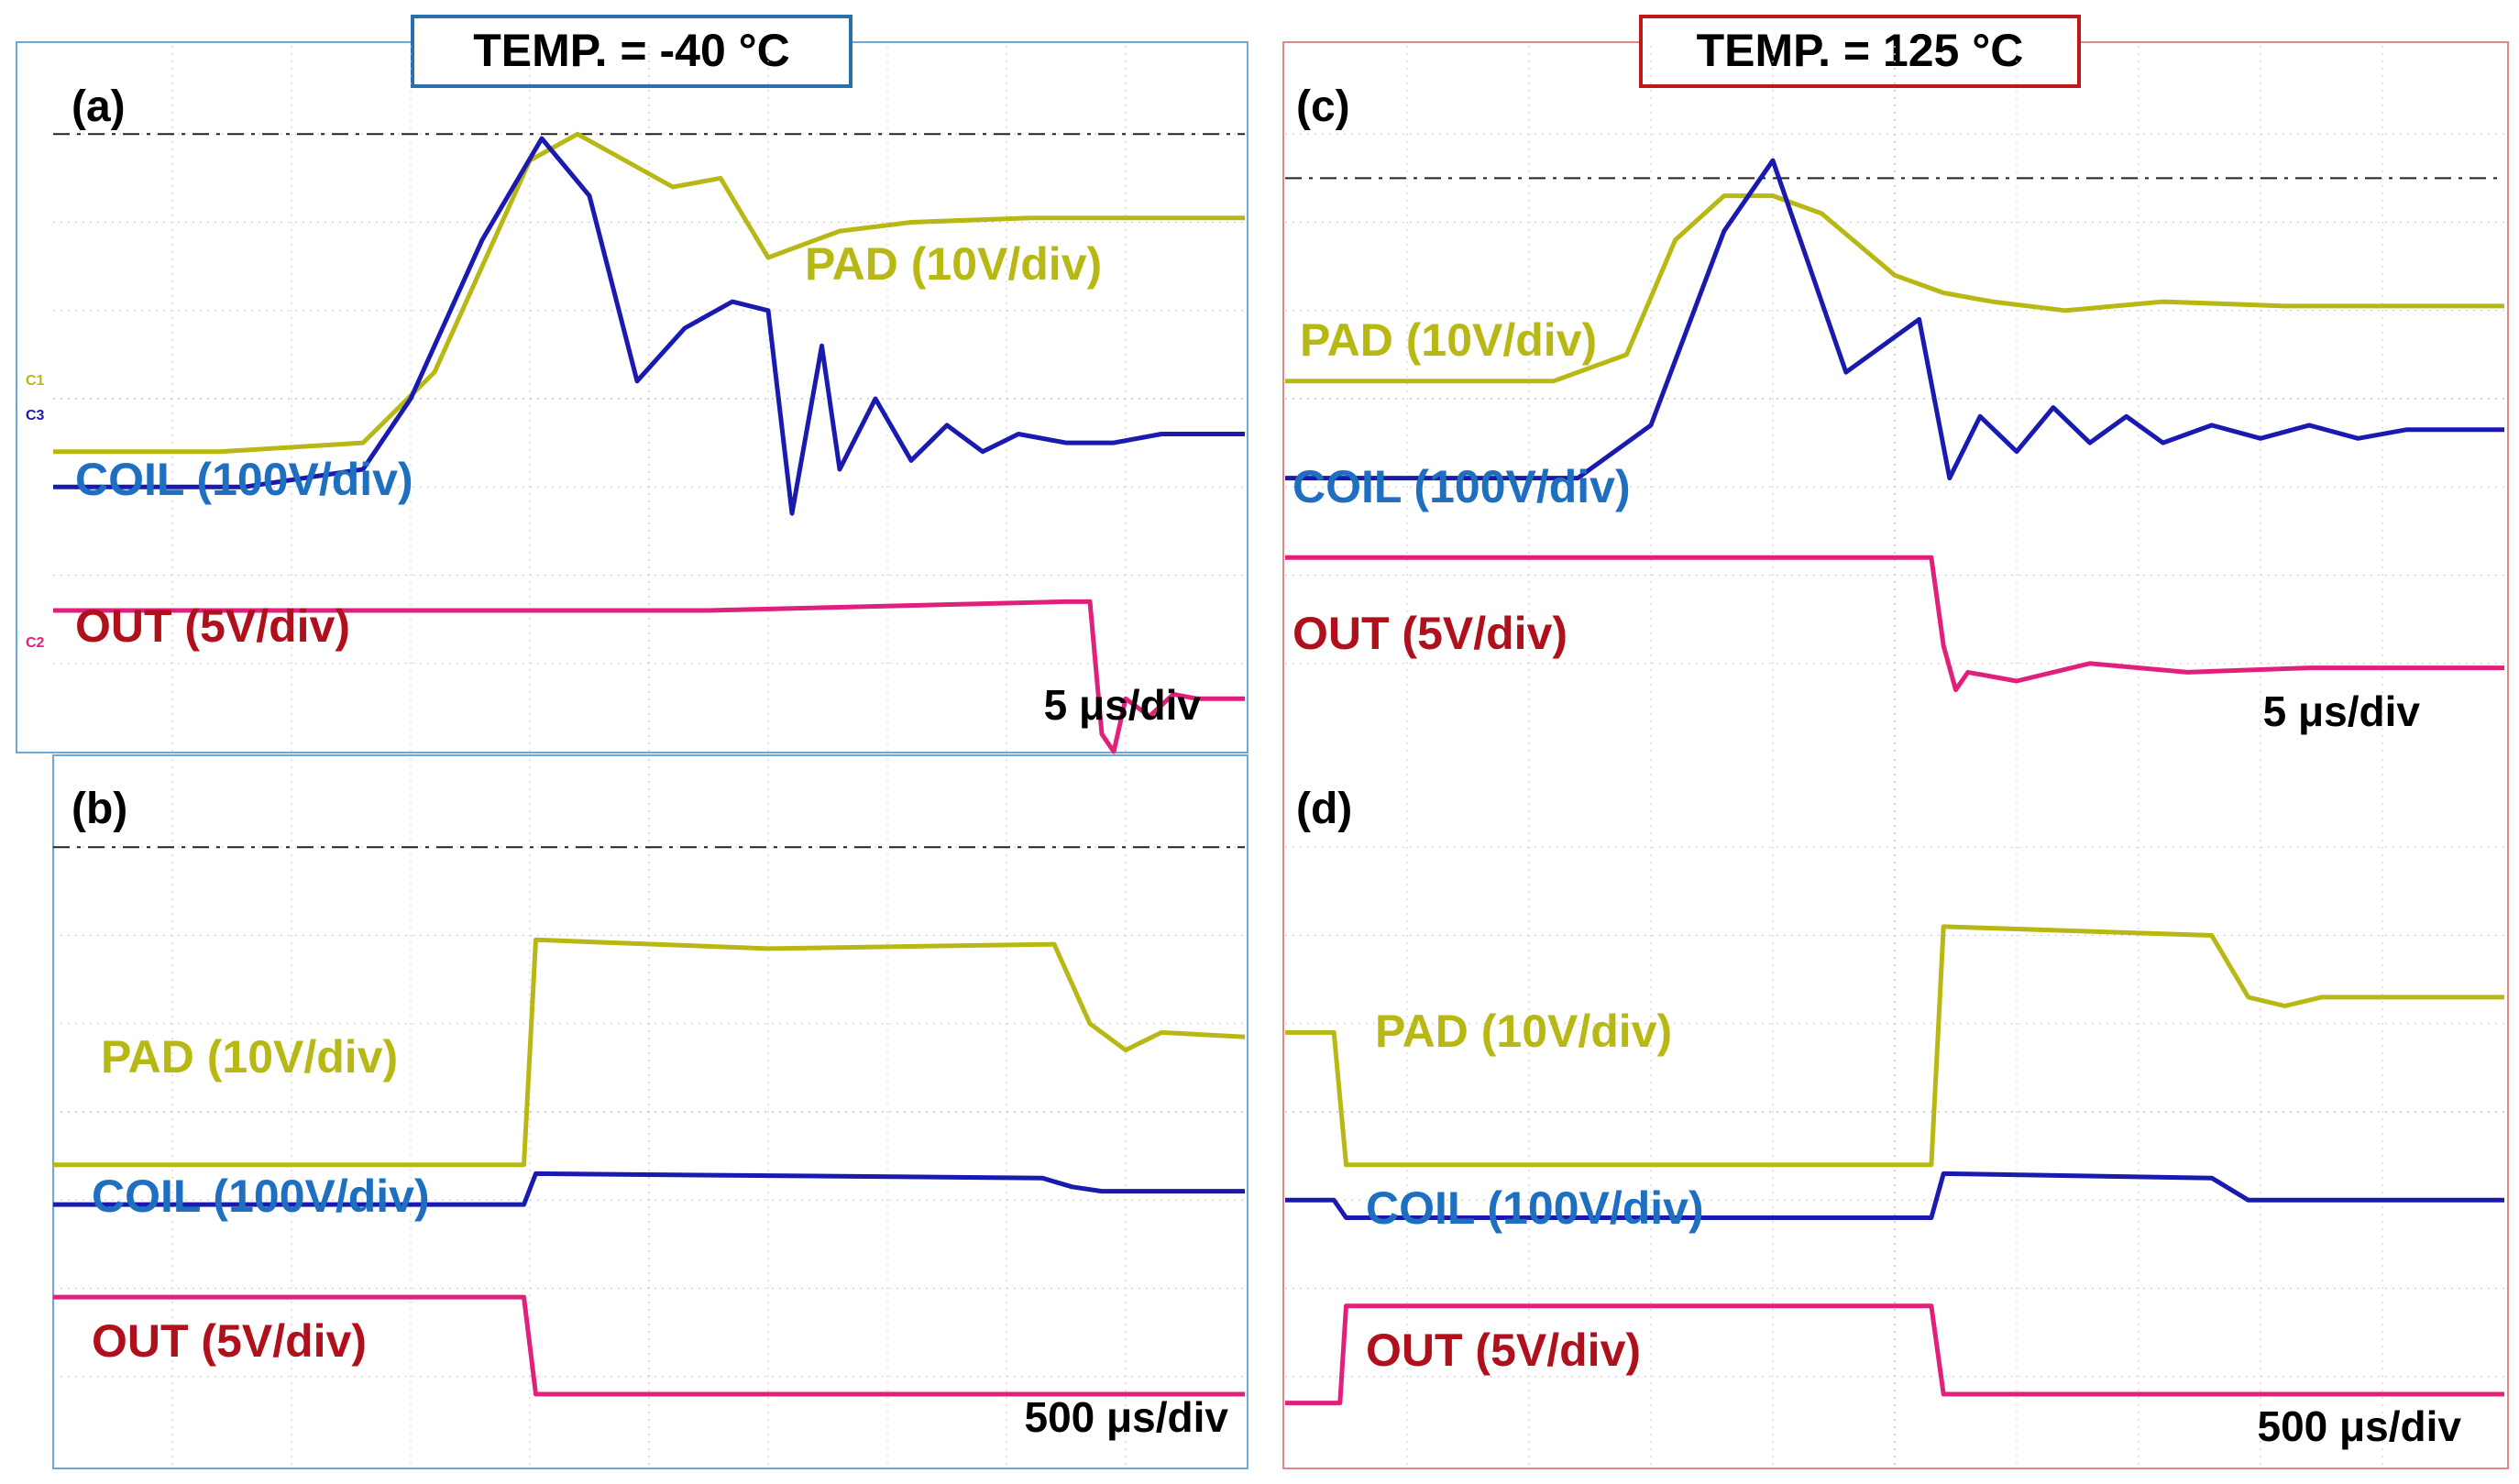 The height and width of the screenshot is (1484, 2519). Describe the element at coordinates (2342, 711) in the screenshot. I see `panel-c-timebase: 5 μs/div` at that location.